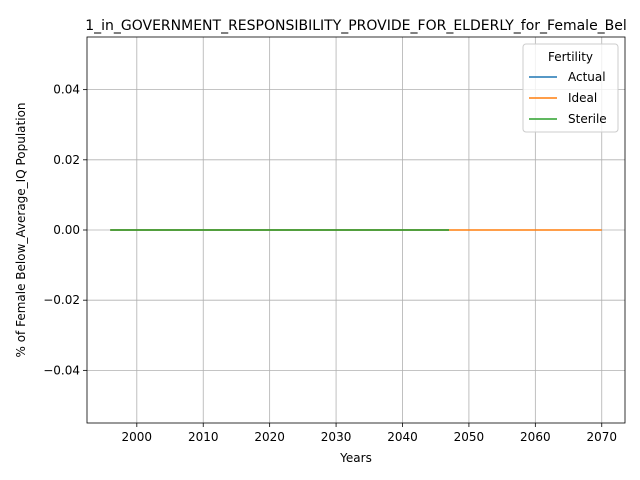  Describe the element at coordinates (61, 300) in the screenshot. I see `y-tick-label: −0.02` at that location.